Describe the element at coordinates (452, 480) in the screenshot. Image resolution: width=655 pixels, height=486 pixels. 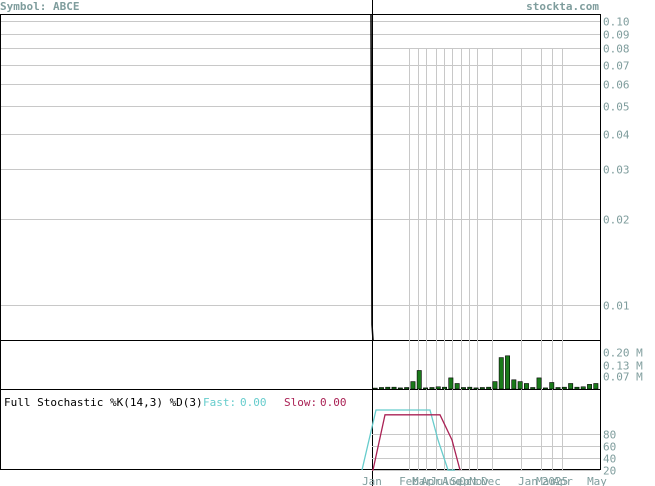
I see `x-tick-label: Aug` at that location.